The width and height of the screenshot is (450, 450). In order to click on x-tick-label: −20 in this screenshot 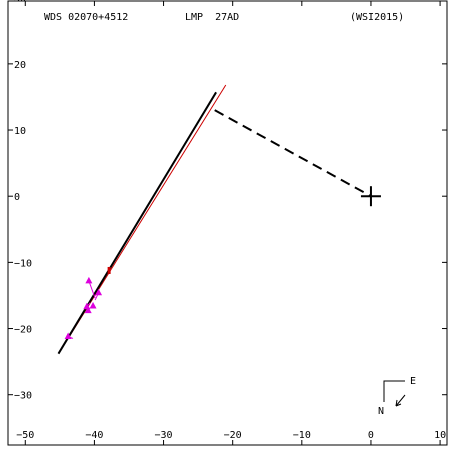, I will do `click(233, 435)`.